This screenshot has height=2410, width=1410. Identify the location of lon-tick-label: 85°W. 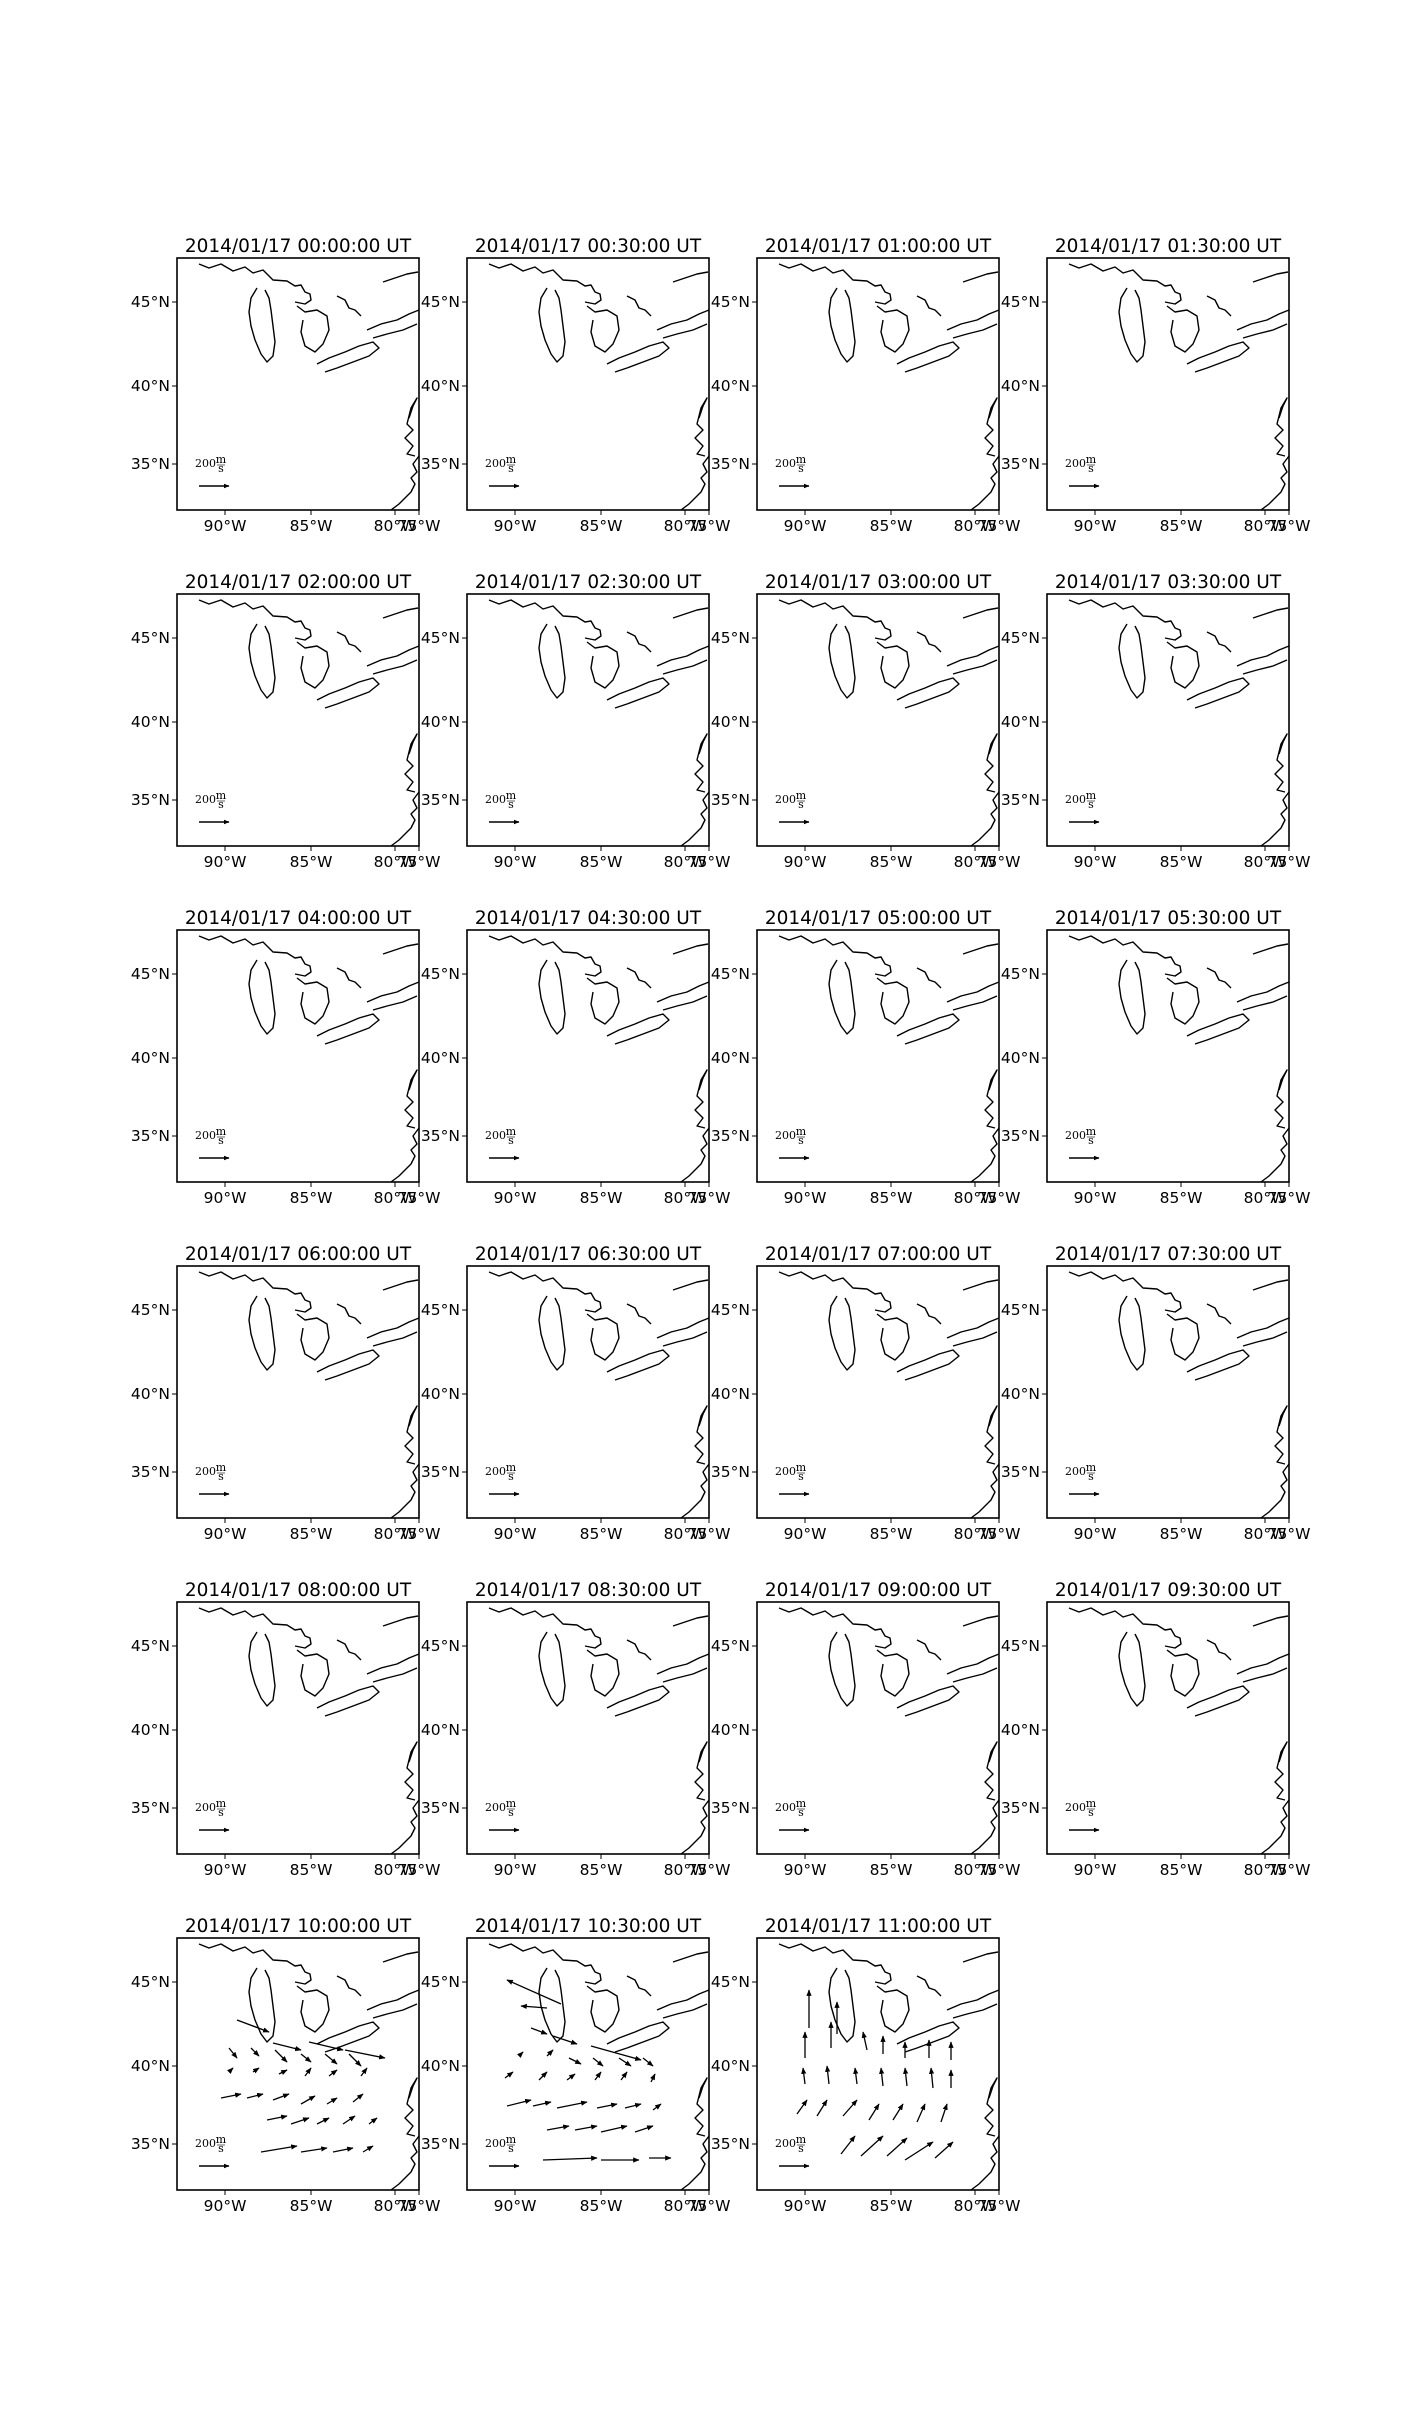
(891, 2206).